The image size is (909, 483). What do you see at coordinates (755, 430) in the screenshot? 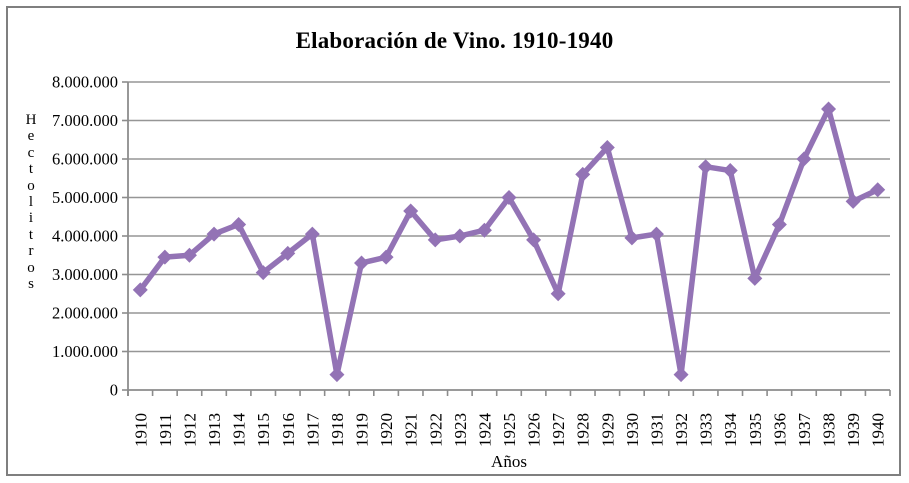
I see `x-tick-label: 1935` at bounding box center [755, 430].